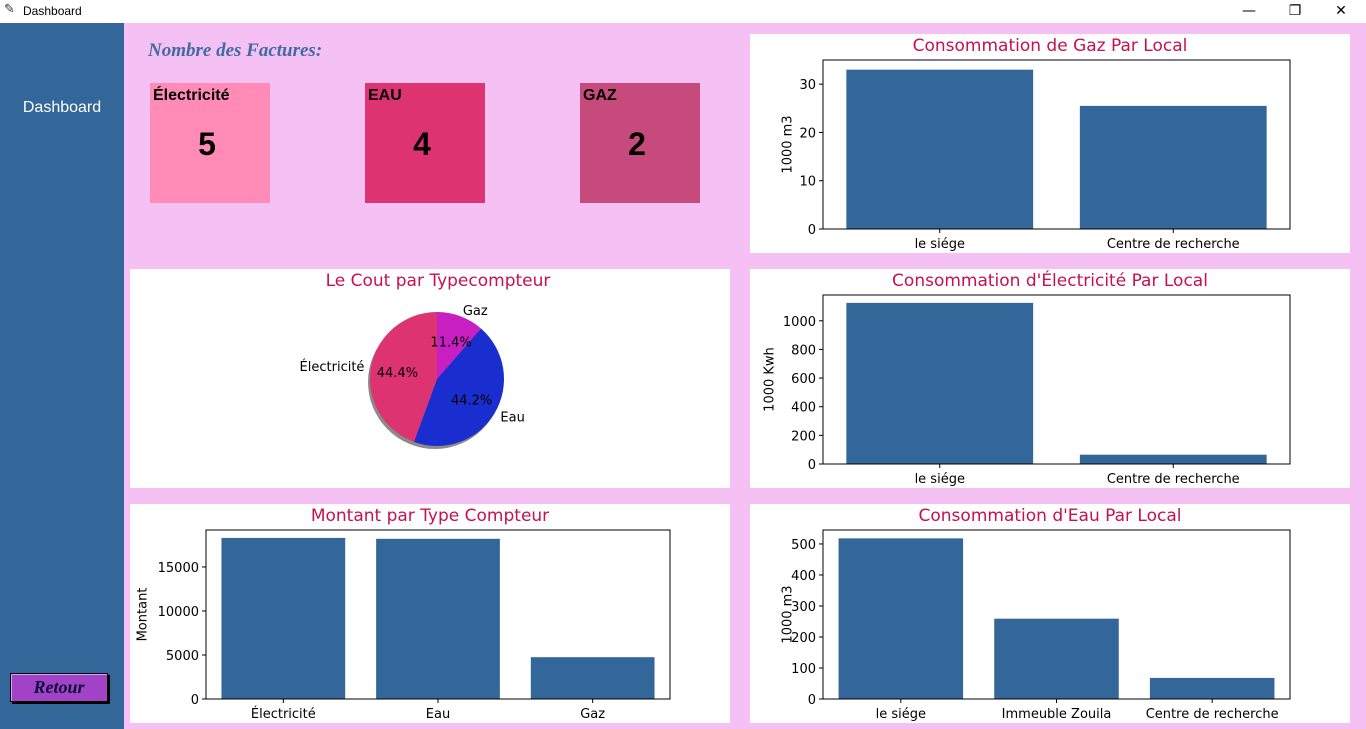  I want to click on y-axis-label: 1000 Kwh, so click(770, 379).